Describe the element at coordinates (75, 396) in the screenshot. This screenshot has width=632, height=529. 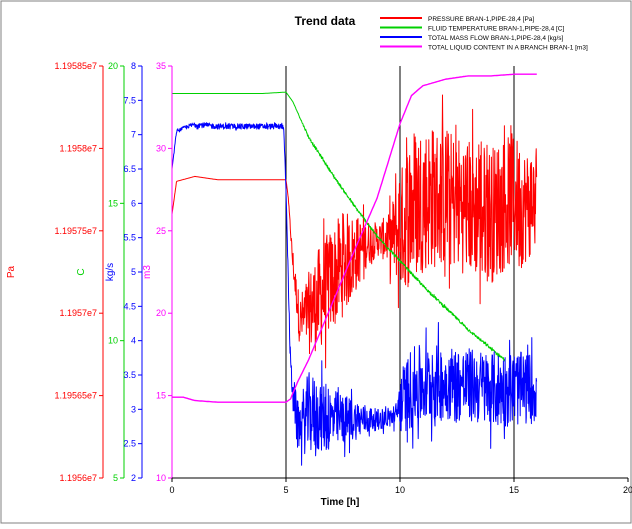
I see `y-tick-label-pa: 1.19565e7` at that location.